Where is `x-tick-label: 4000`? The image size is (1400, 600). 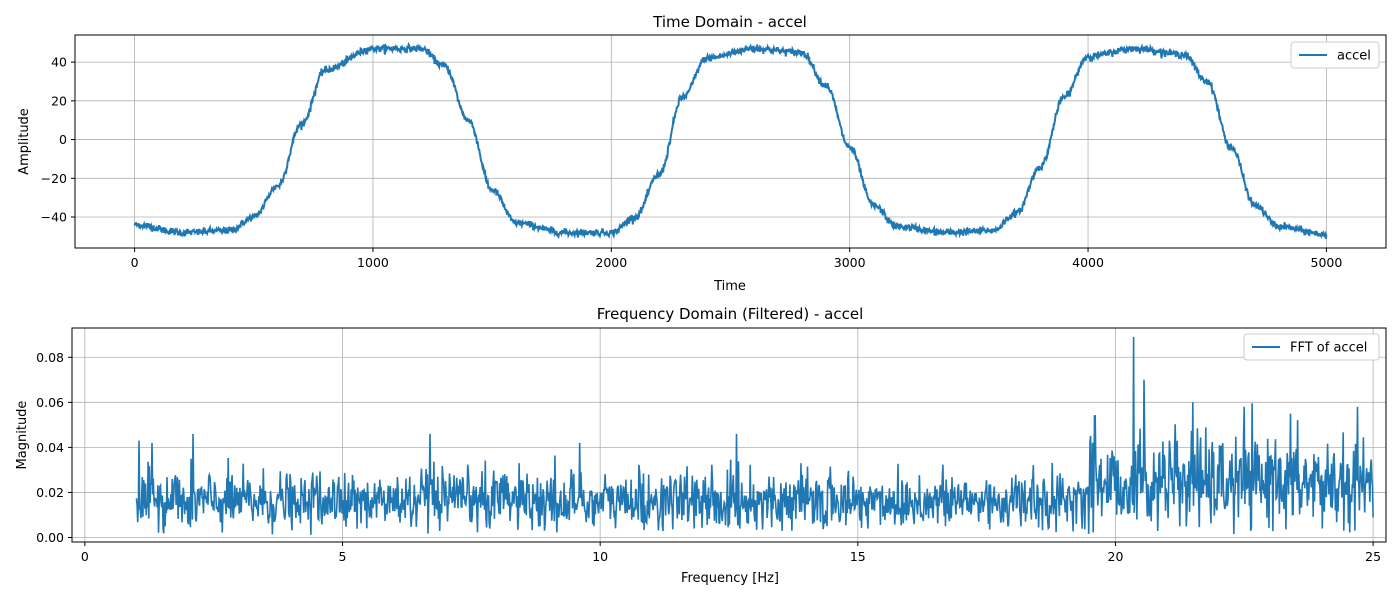
x-tick-label: 4000 is located at coordinates (1088, 262).